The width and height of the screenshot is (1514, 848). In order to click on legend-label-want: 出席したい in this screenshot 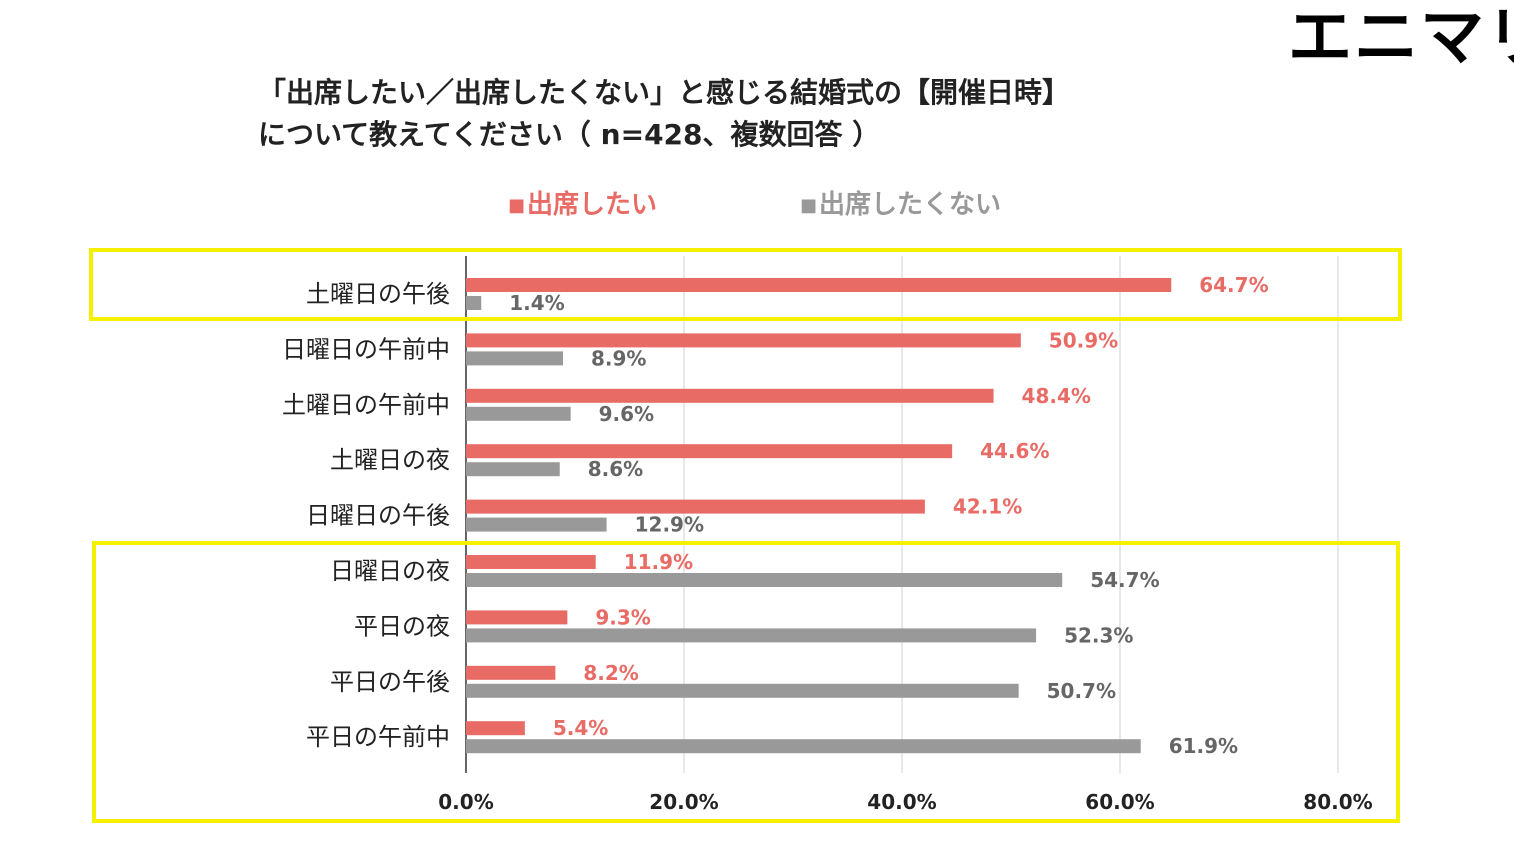, I will do `click(592, 205)`.